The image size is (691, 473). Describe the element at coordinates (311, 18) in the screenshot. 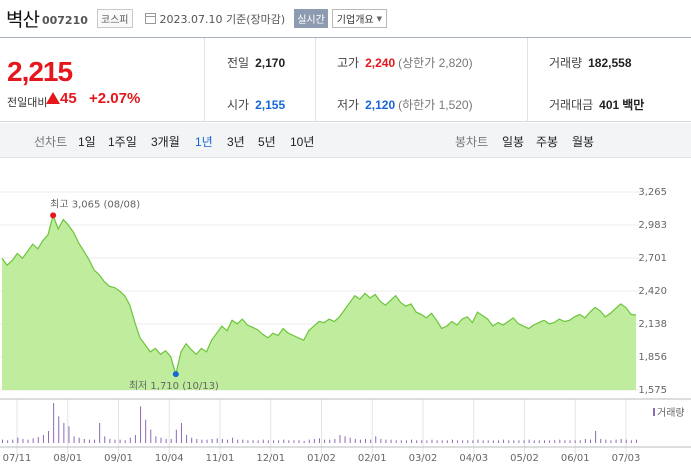

I see `realtime-button: 실시간` at that location.